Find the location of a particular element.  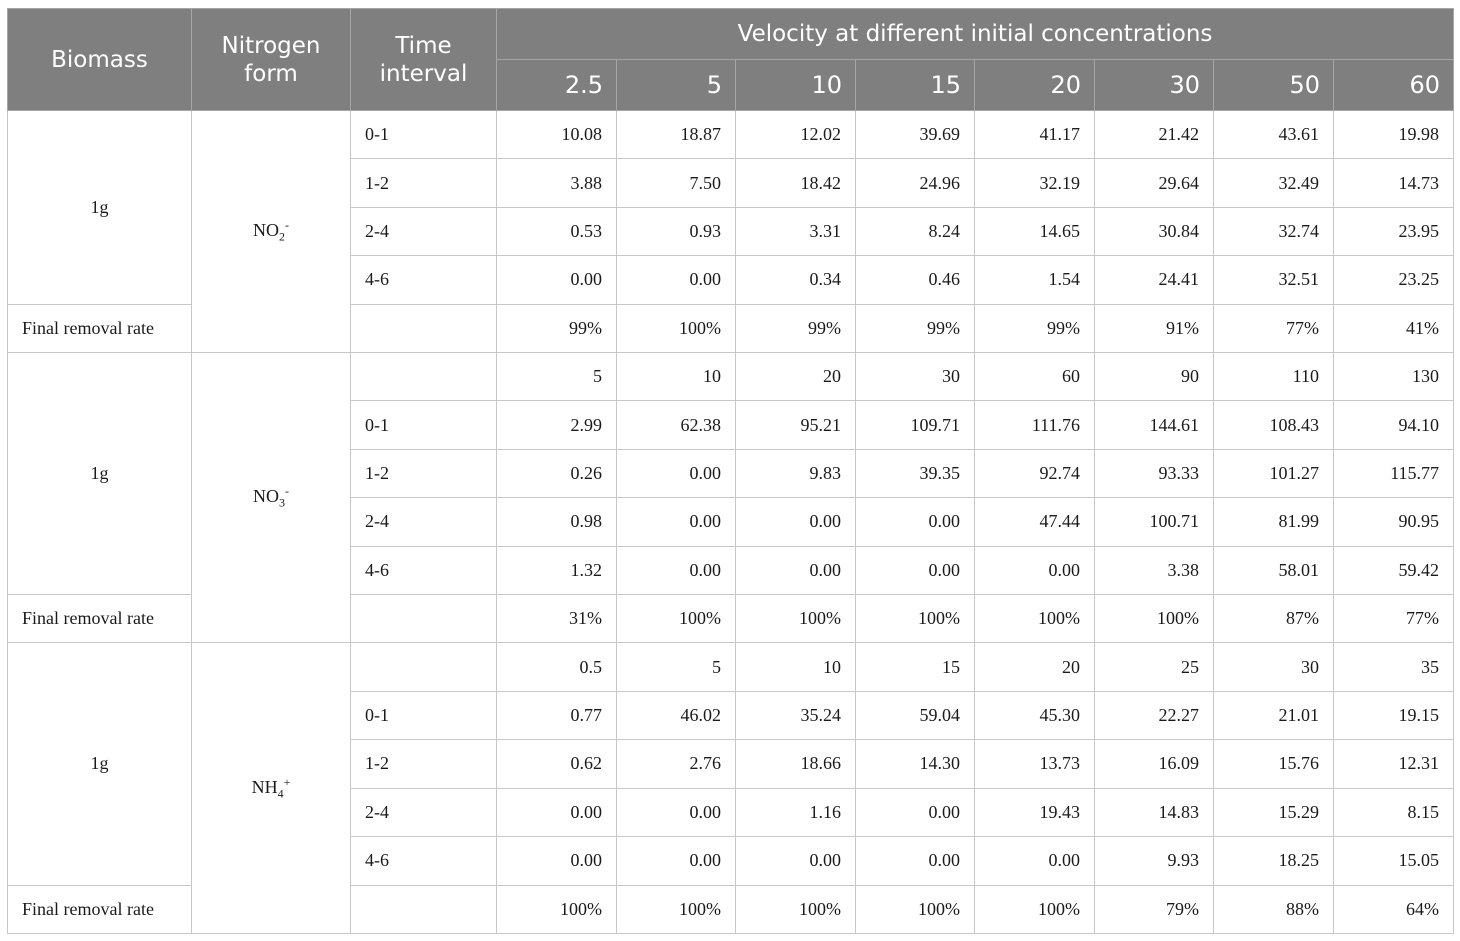

value-cell: 0.34 is located at coordinates (795, 280).